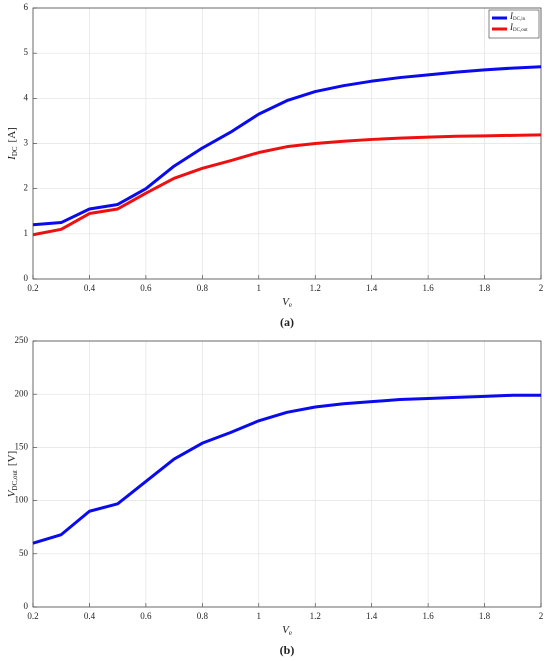 This screenshot has width=550, height=661. Describe the element at coordinates (22, 500) in the screenshot. I see `y-tick-label: 100` at that location.